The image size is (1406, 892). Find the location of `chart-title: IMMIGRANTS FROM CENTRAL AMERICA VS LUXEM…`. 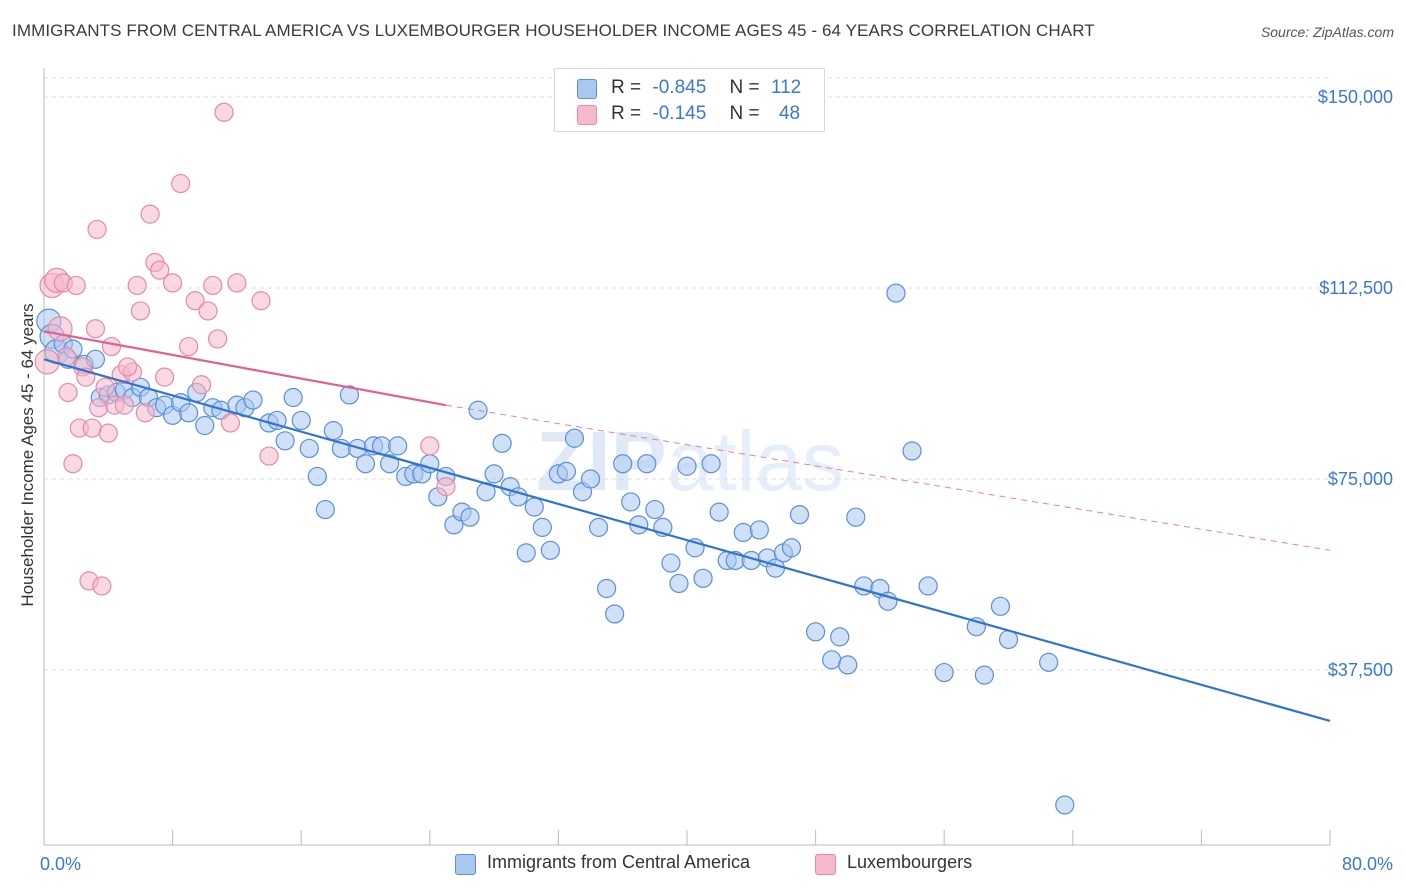

chart-title: IMMIGRANTS FROM CENTRAL AMERICA VS LUXEM… is located at coordinates (553, 30).